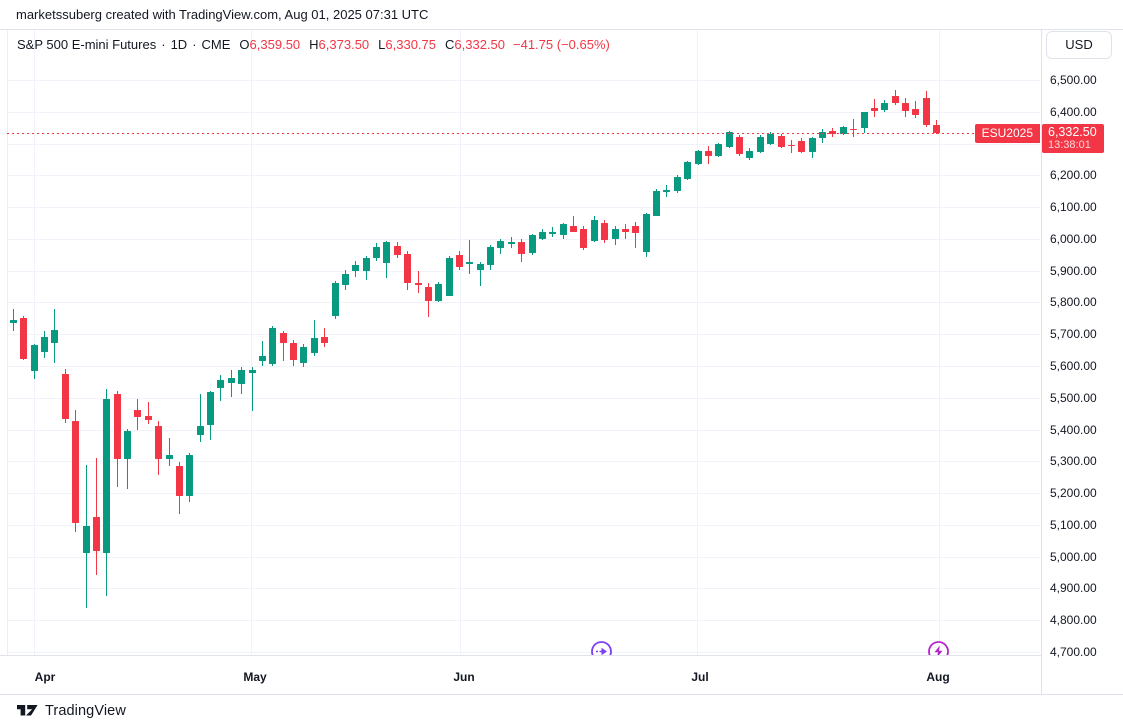 The height and width of the screenshot is (727, 1123). I want to click on open-label: O, so click(244, 44).